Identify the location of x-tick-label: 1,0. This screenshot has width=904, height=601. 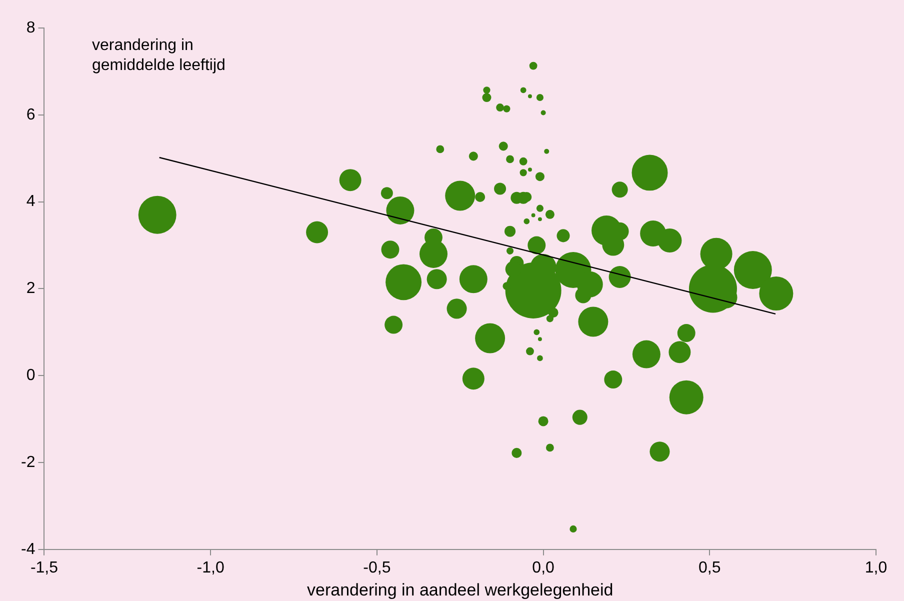
(876, 567).